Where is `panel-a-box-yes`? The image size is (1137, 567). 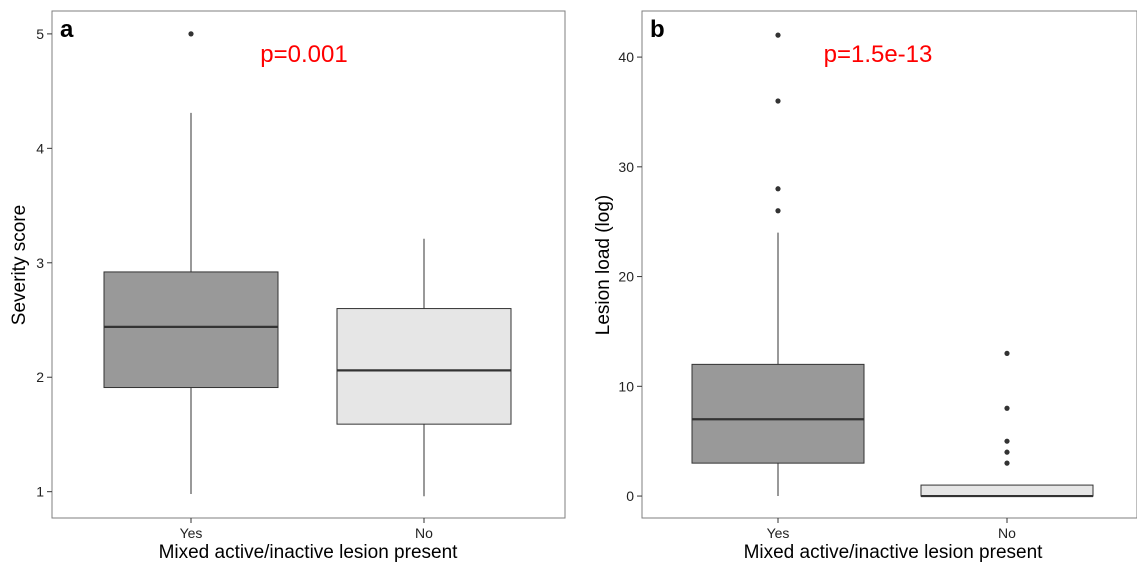 panel-a-box-yes is located at coordinates (191, 262).